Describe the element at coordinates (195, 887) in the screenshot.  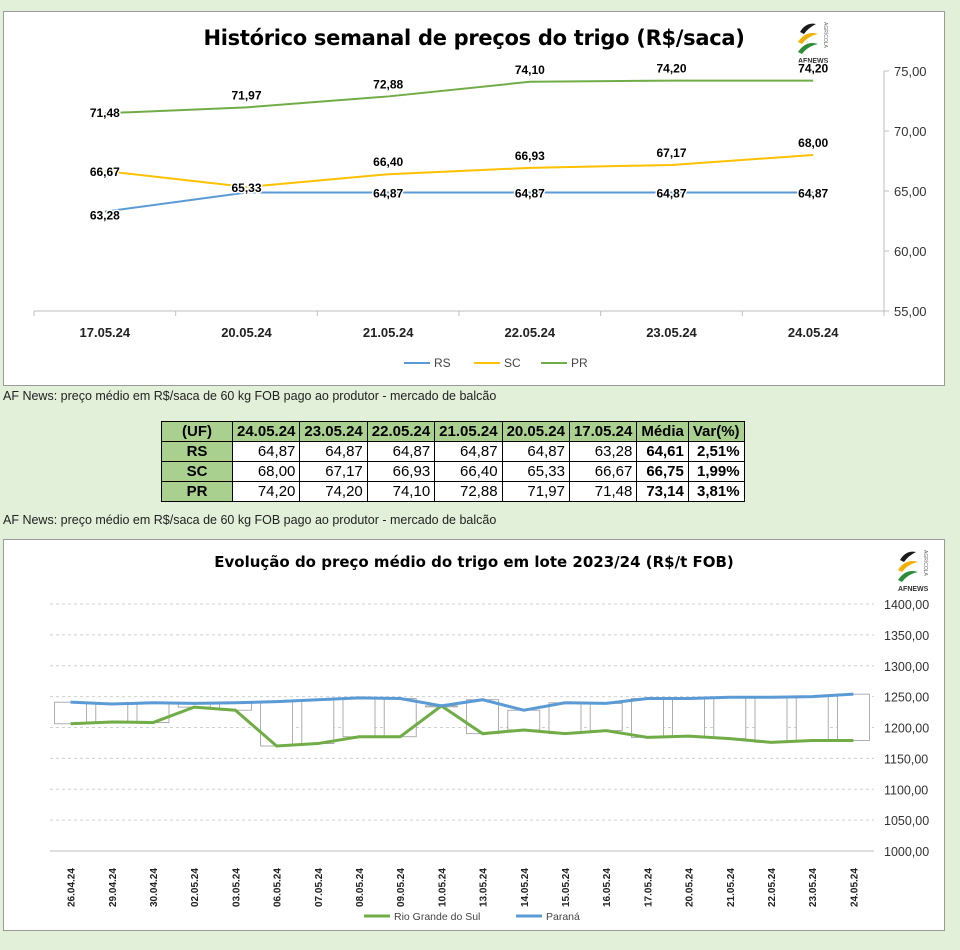
I see `x-tick-label: 02.05.24` at that location.